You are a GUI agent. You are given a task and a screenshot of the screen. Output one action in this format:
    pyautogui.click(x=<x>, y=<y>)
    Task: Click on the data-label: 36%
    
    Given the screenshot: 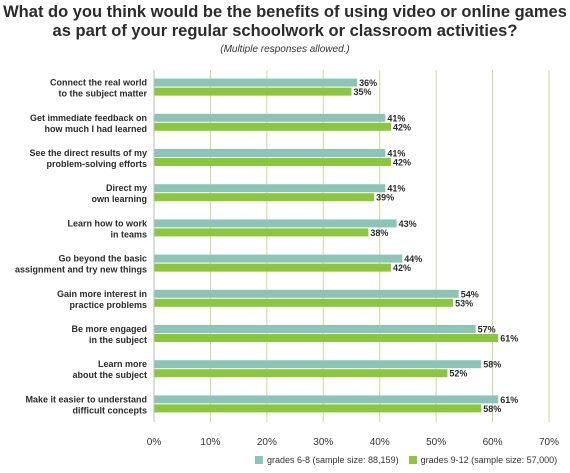 What is the action you would take?
    pyautogui.click(x=368, y=83)
    